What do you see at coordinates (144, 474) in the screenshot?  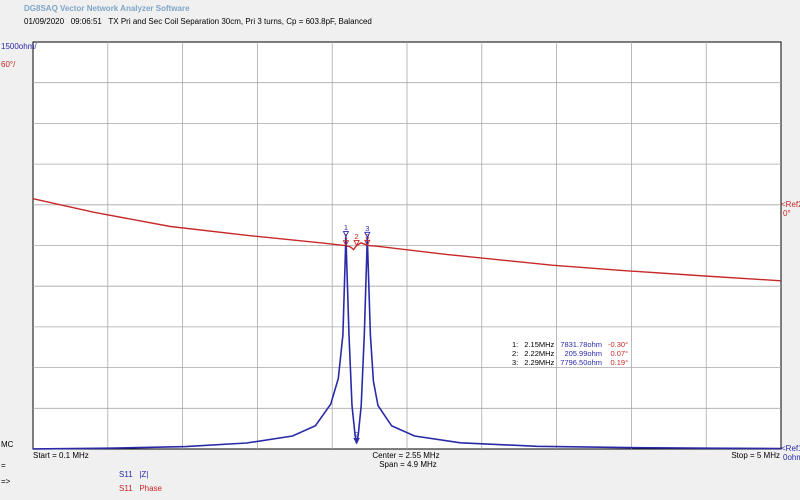 I see `legend-name: |Z|` at bounding box center [144, 474].